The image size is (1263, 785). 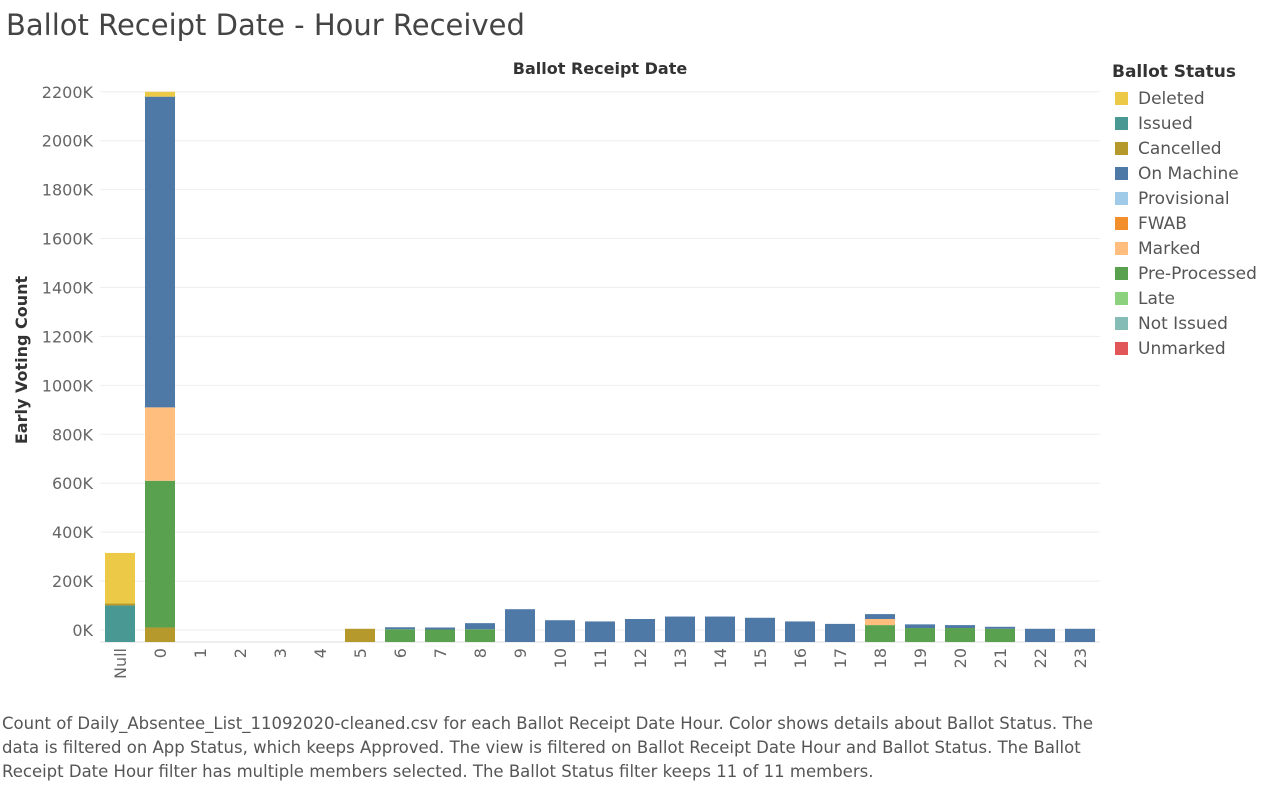 What do you see at coordinates (480, 653) in the screenshot?
I see `x-tick-label: 8` at bounding box center [480, 653].